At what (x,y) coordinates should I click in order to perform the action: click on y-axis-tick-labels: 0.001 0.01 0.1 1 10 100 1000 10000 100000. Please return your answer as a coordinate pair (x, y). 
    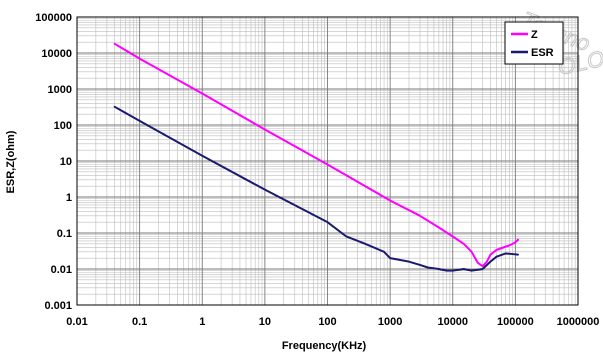
    Looking at the image, I should click on (53, 162).